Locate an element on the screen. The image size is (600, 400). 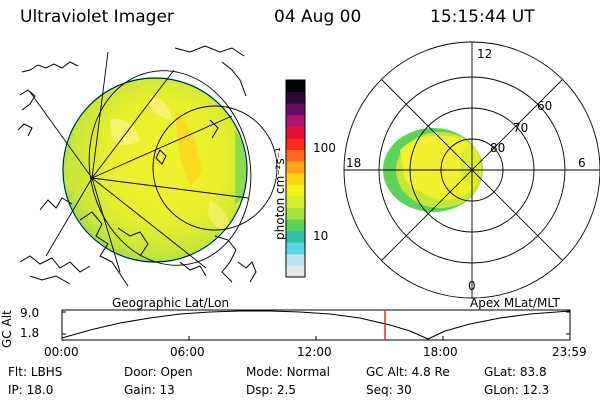
glon-value: 12.3 is located at coordinates (536, 390).